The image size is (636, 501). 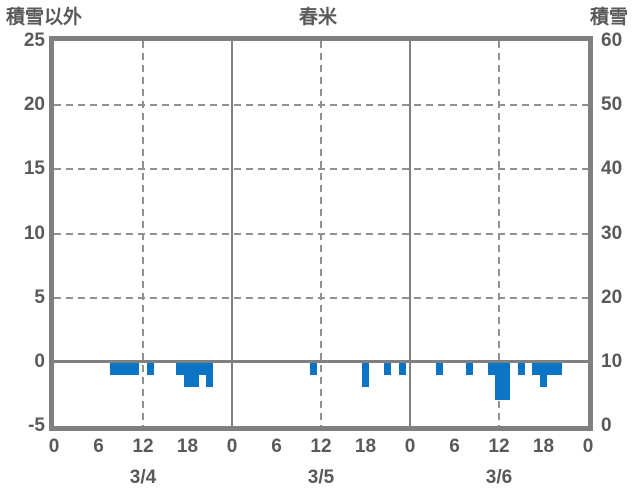 I want to click on y-axis-tick-label-right: 10, so click(x=612, y=361).